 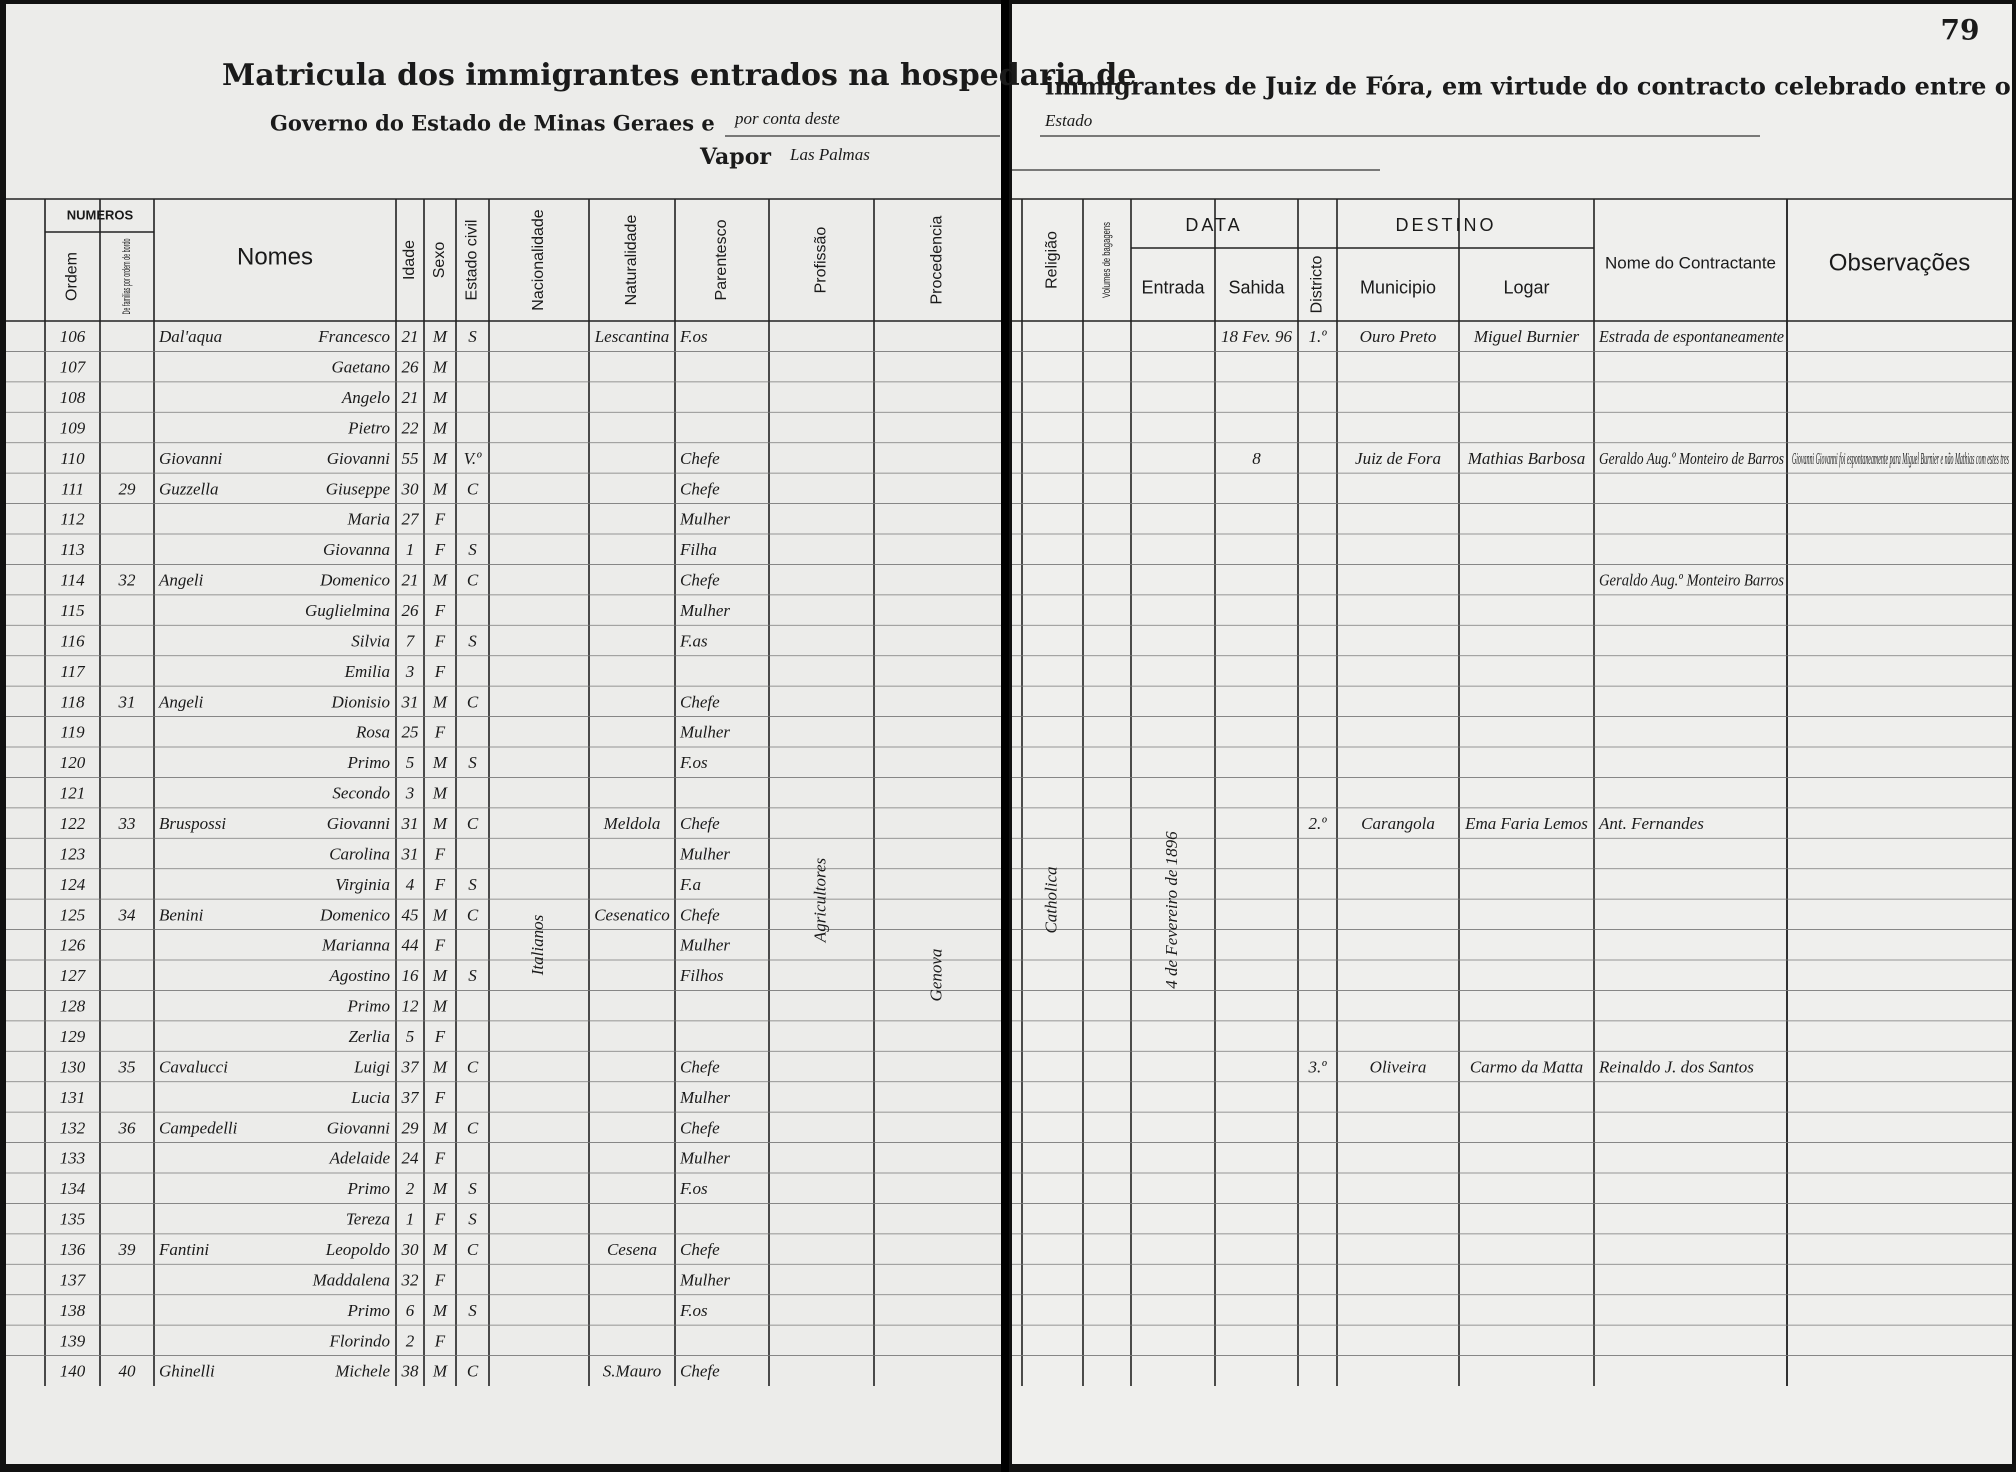 What do you see at coordinates (1899, 262) in the screenshot?
I see `column-header: Observações` at bounding box center [1899, 262].